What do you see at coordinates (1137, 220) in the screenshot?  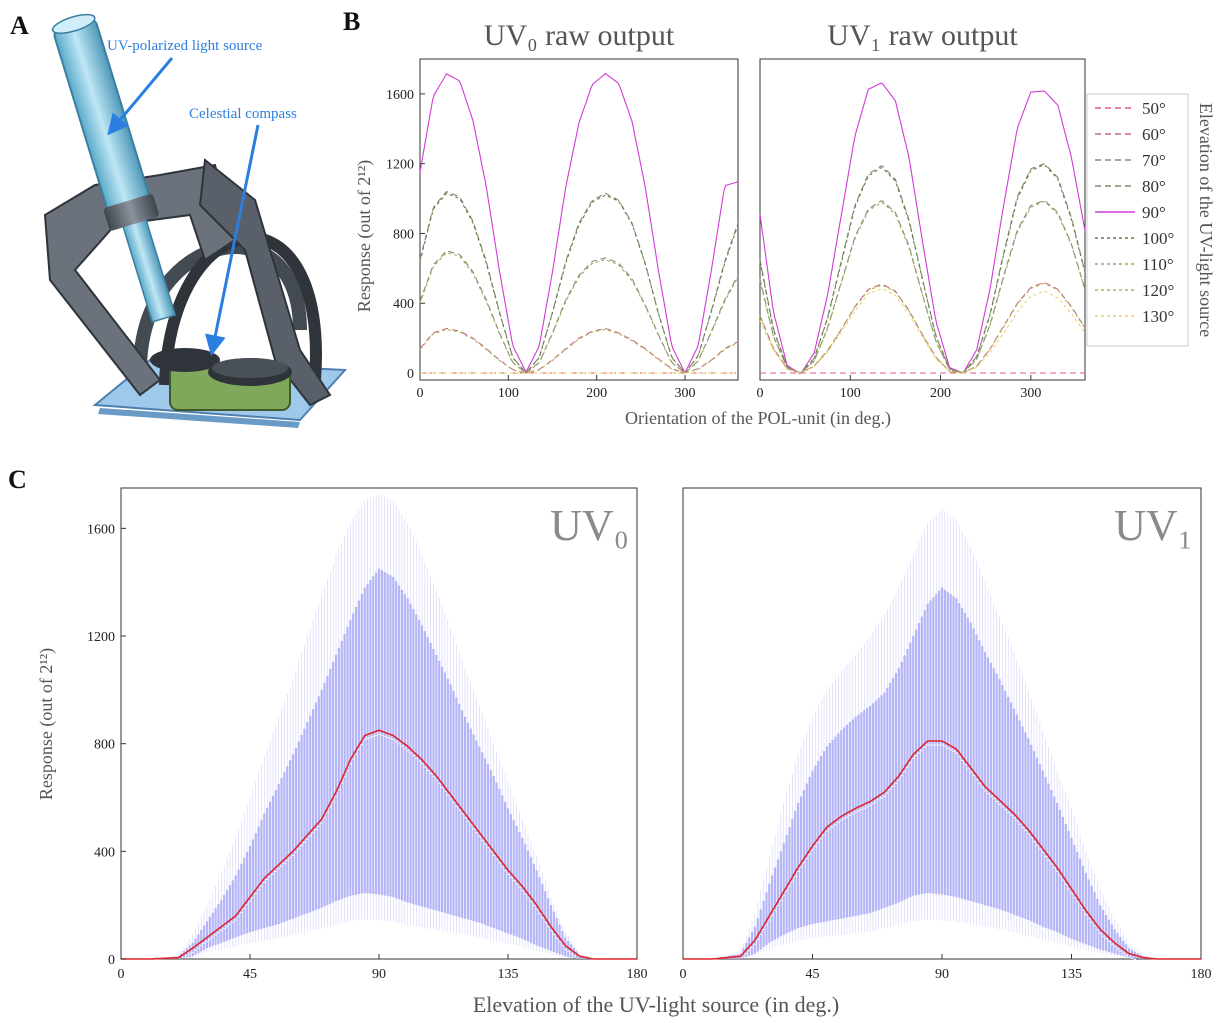 I see `legend-box` at bounding box center [1137, 220].